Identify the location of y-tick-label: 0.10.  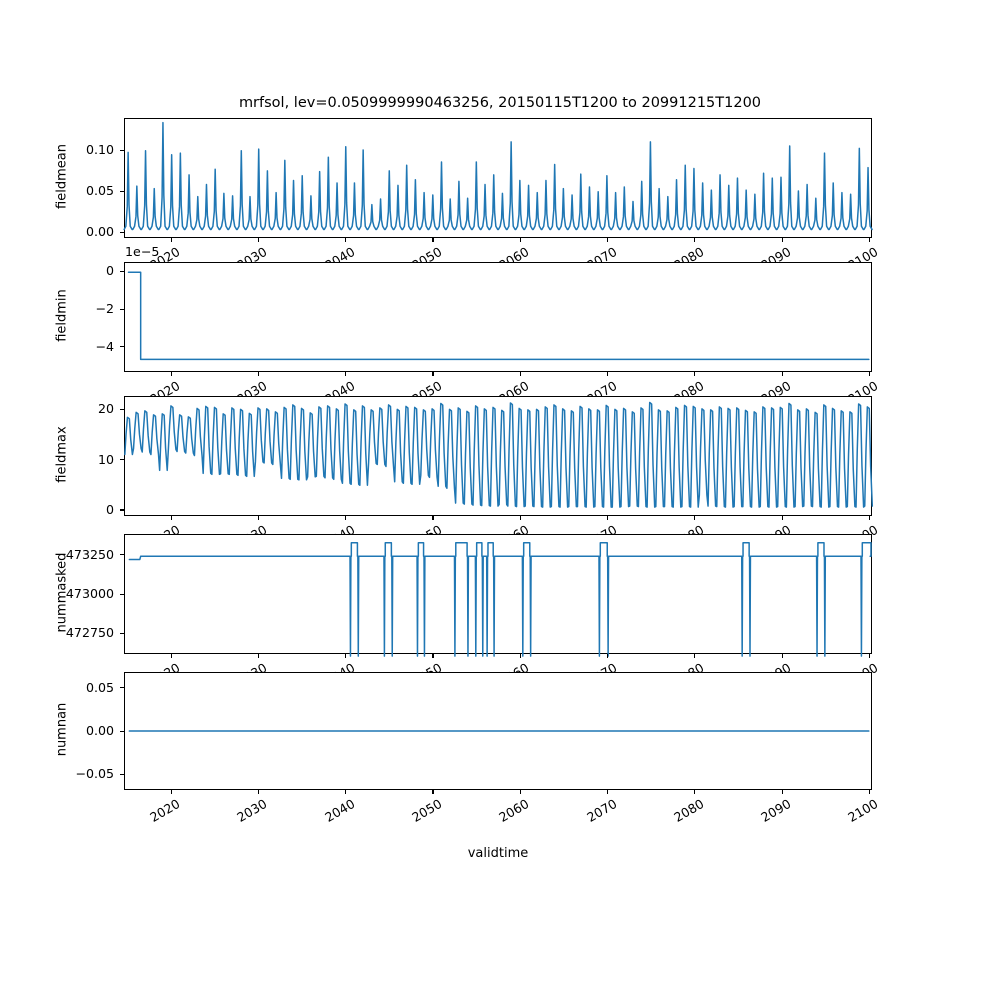
(99, 150).